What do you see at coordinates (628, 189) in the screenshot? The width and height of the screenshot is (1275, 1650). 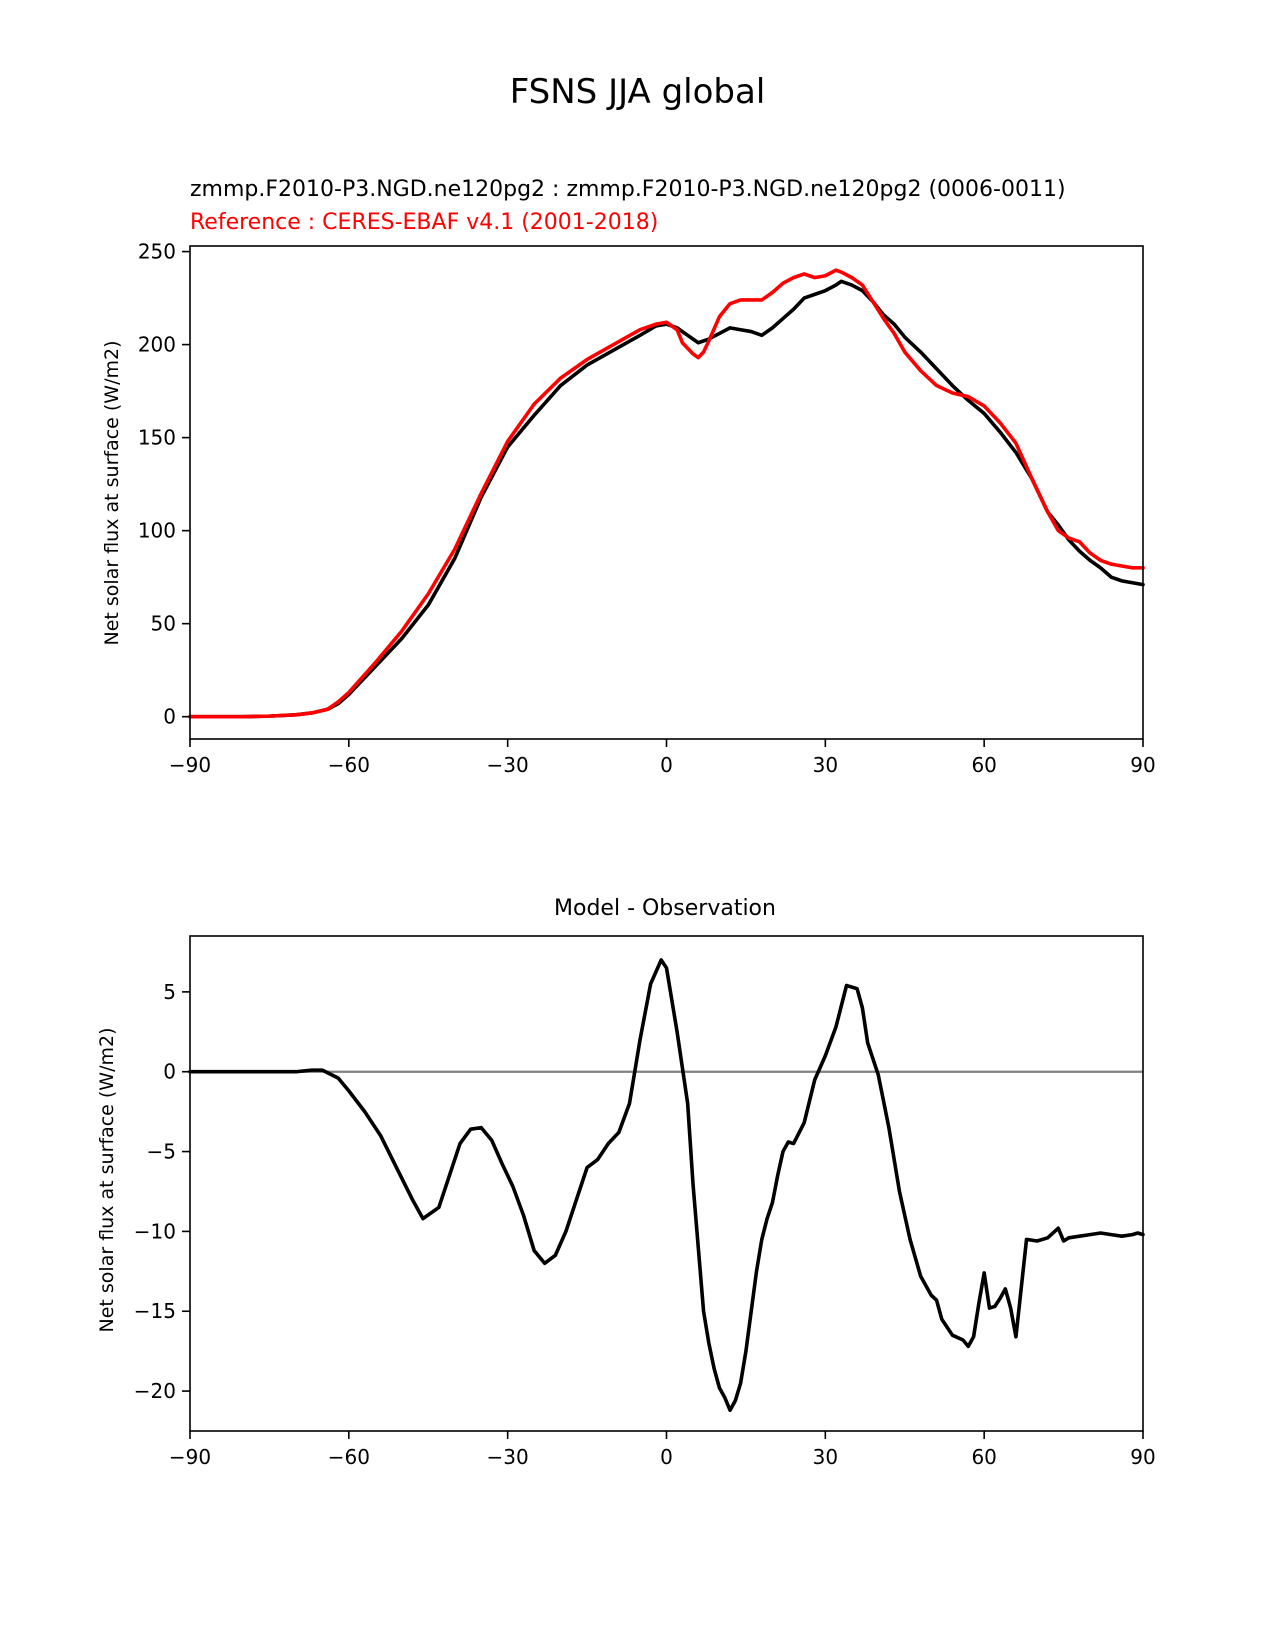 I see `test-case-subtitle: zmmp.F2010-P3.NGD.ne120pg2` at bounding box center [628, 189].